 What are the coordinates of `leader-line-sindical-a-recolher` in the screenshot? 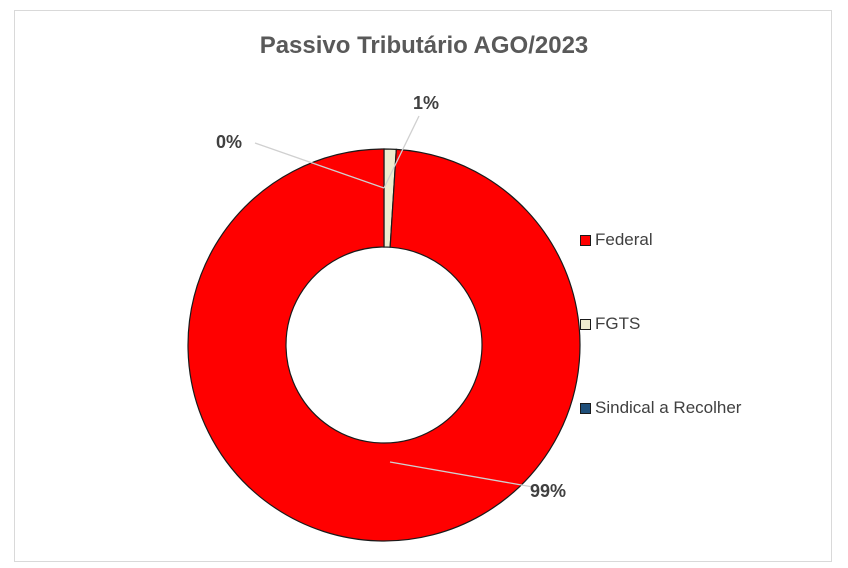 It's located at (319, 165).